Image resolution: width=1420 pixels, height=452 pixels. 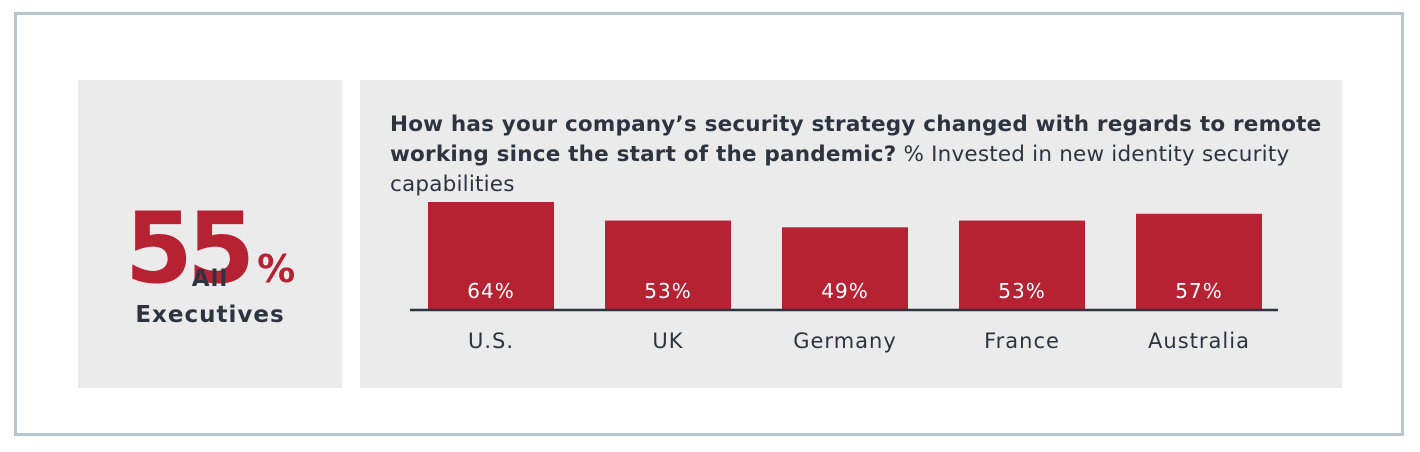 I want to click on category-label-u-s: U.S., so click(x=491, y=341).